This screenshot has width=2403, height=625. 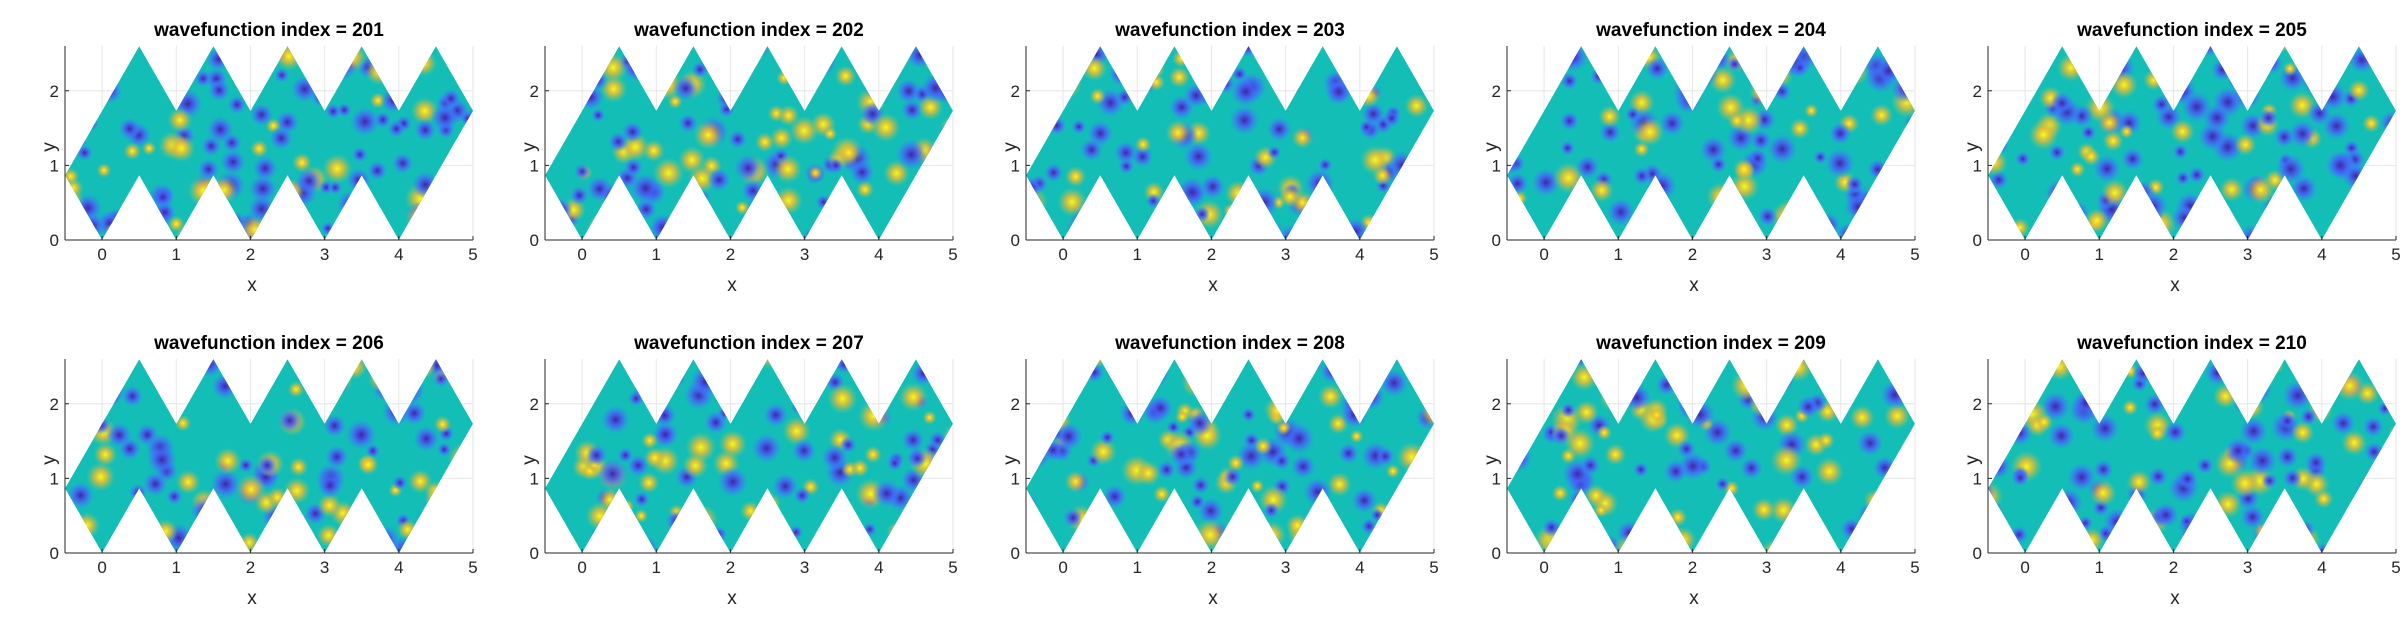 What do you see at coordinates (2181, 158) in the screenshot?
I see `chart-panel-205: wavefunction index = 205 0 1 2 3 4 5 0 1 2 x y` at bounding box center [2181, 158].